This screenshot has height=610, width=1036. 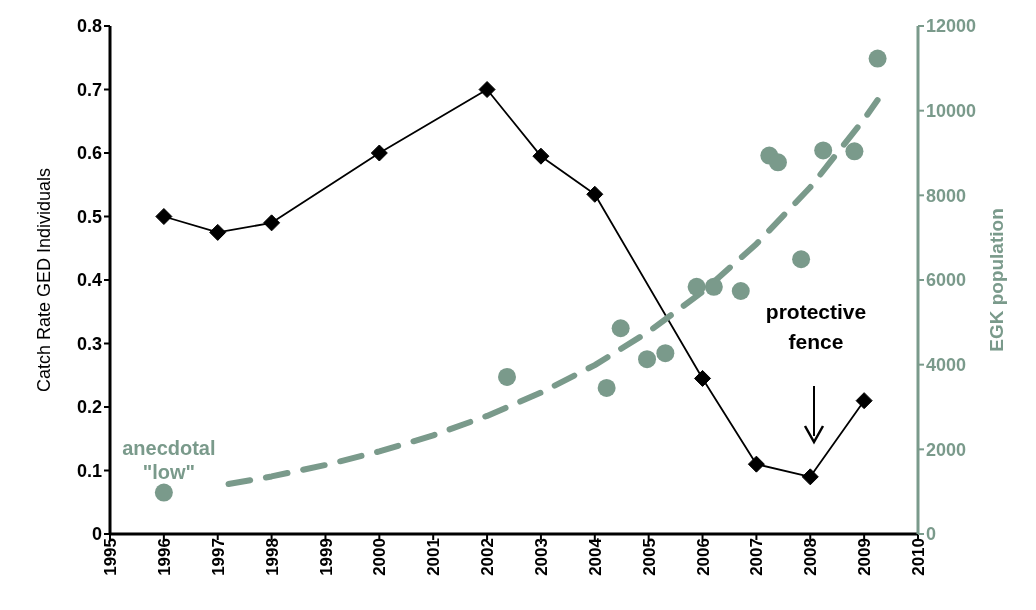 I want to click on x-tick-label: 2007, so click(x=757, y=557).